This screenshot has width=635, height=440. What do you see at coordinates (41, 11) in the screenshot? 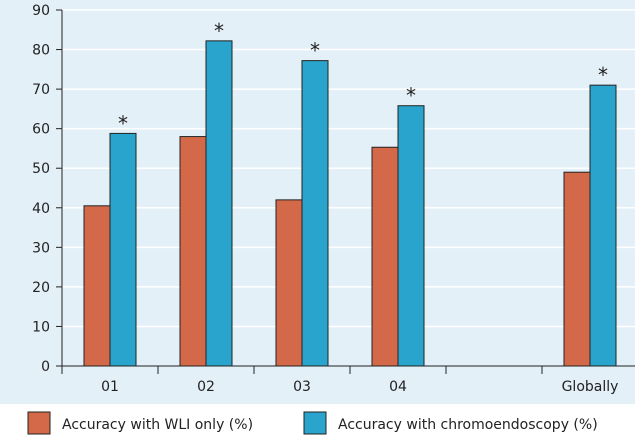
I see `y-tick-label: 90` at bounding box center [41, 11].